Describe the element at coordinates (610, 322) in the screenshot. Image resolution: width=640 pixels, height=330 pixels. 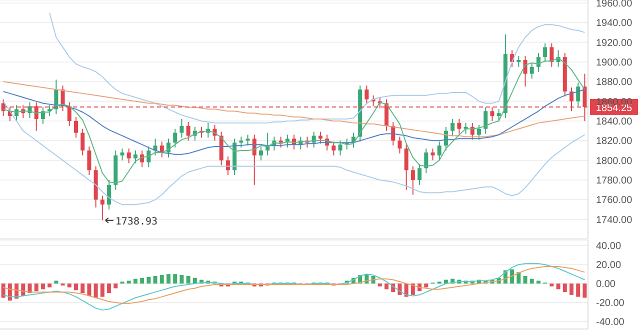
I see `y-tick-label: -40.00` at that location.